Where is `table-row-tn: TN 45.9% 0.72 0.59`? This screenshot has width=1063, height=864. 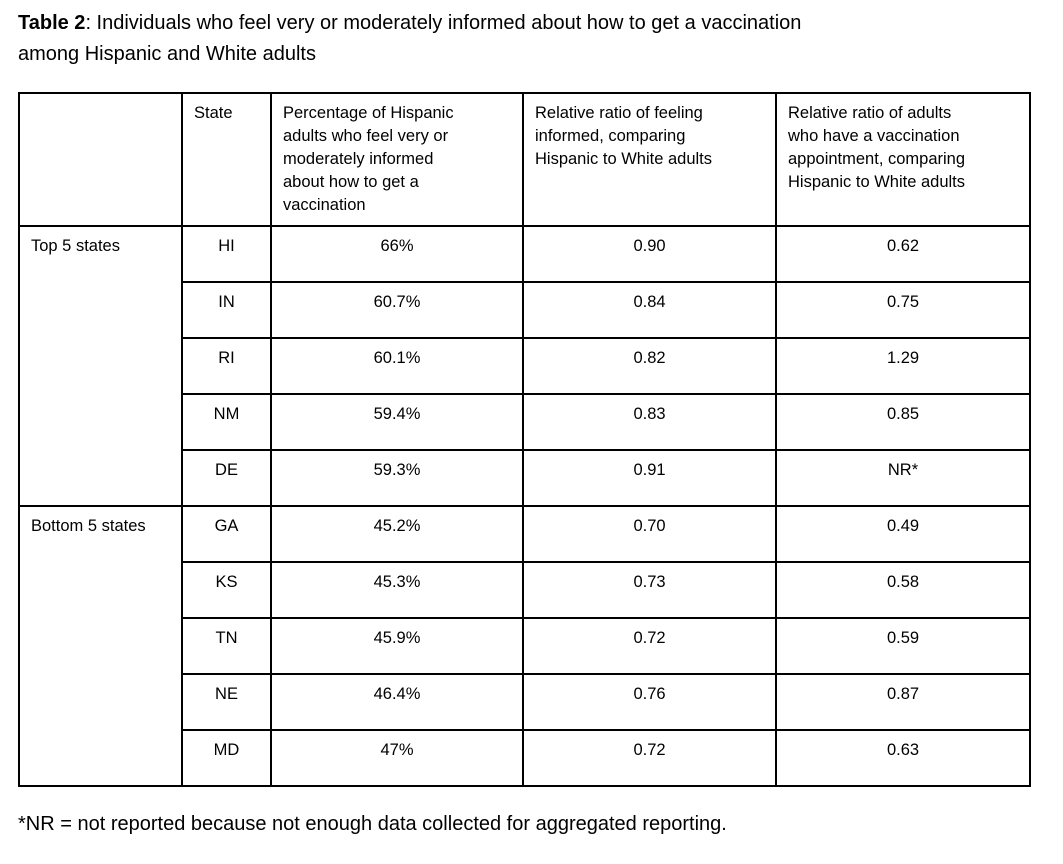
table-row-tn: TN 45.9% 0.72 0.59 is located at coordinates (525, 646).